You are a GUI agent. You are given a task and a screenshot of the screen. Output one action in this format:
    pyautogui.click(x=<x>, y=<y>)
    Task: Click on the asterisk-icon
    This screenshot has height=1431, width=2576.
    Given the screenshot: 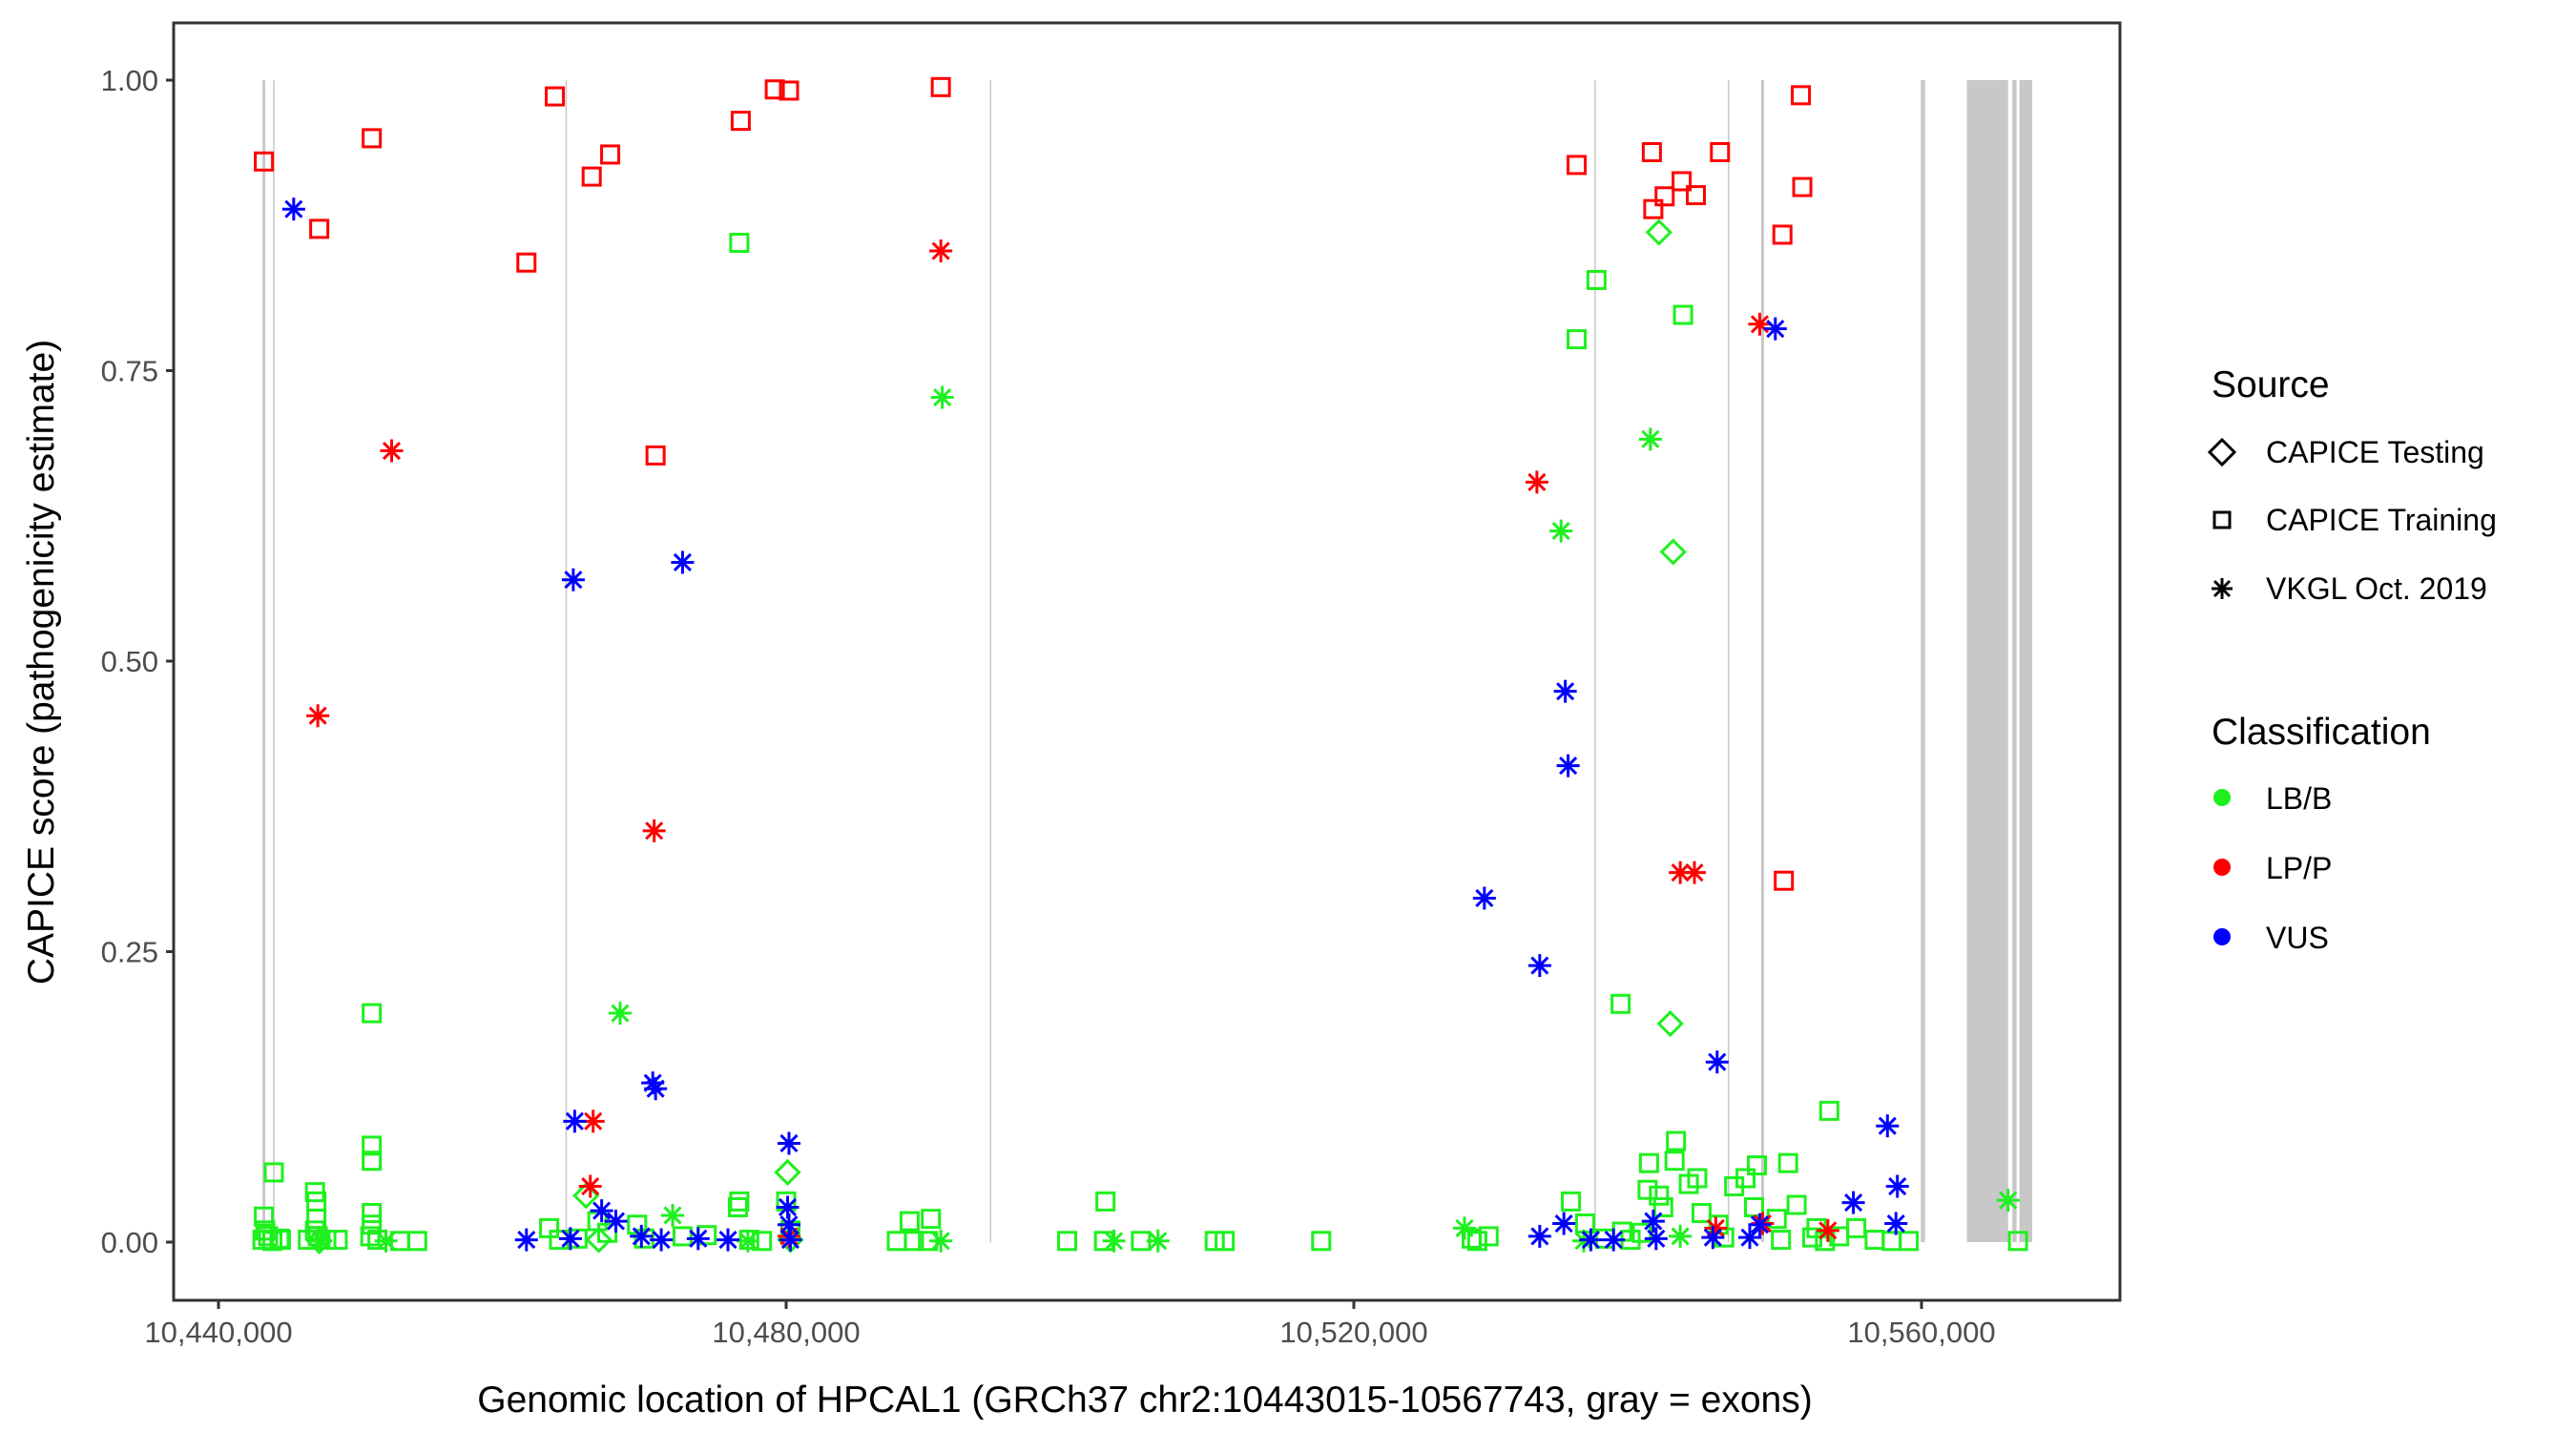 What is the action you would take?
    pyautogui.click(x=2222, y=588)
    